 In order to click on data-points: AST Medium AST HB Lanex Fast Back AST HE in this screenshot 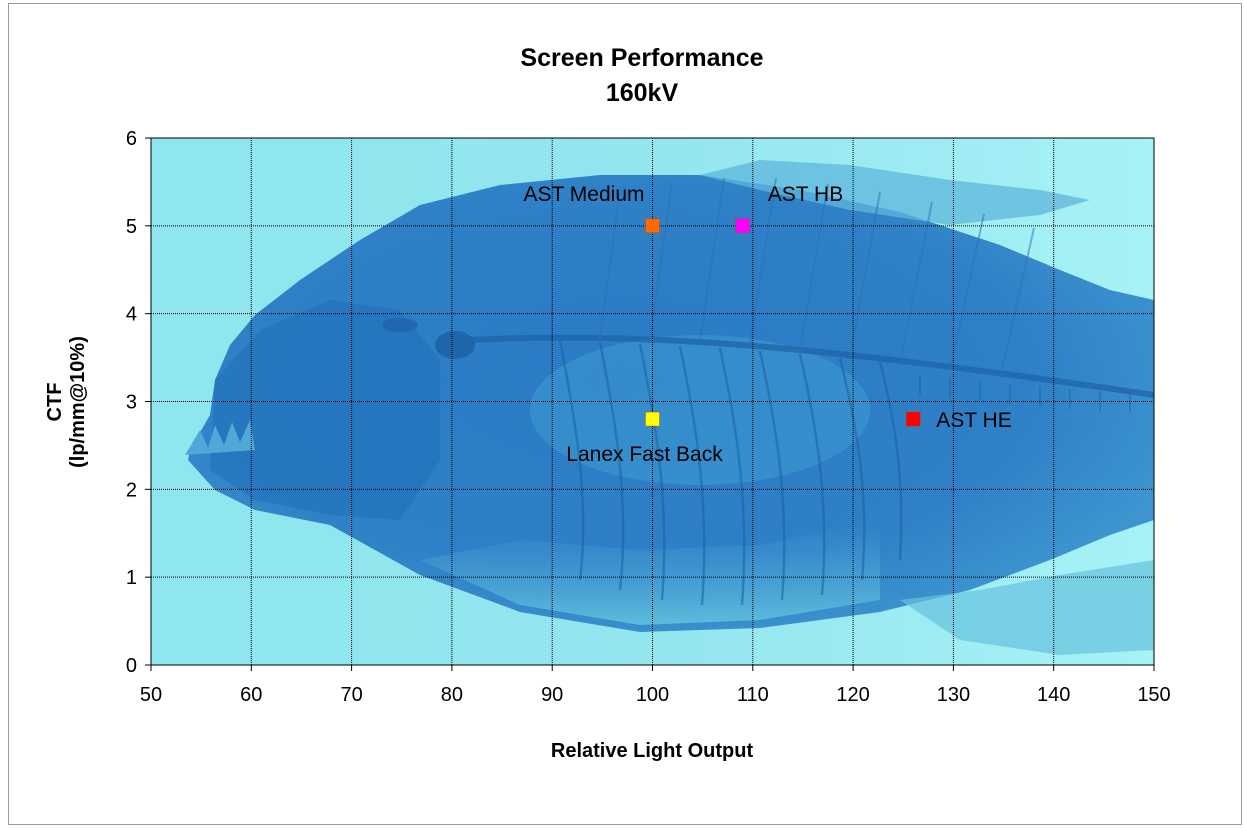, I will do `click(768, 324)`.